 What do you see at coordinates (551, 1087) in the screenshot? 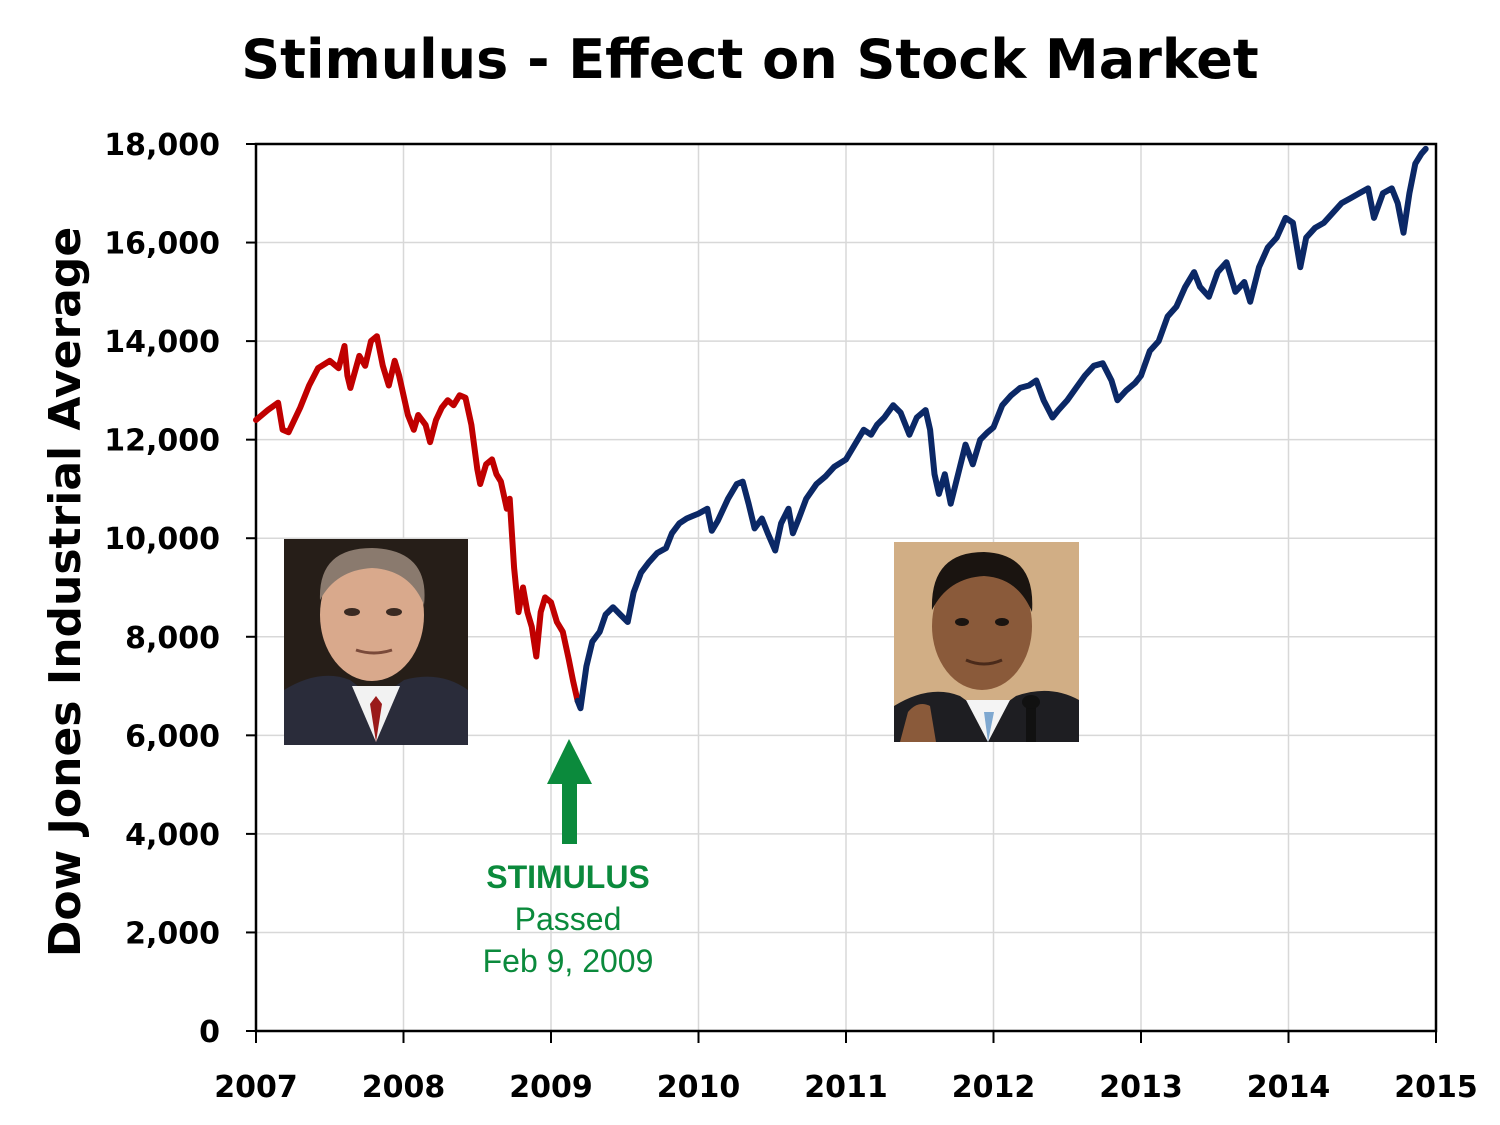
I see `x-tick-label: 2009` at bounding box center [551, 1087].